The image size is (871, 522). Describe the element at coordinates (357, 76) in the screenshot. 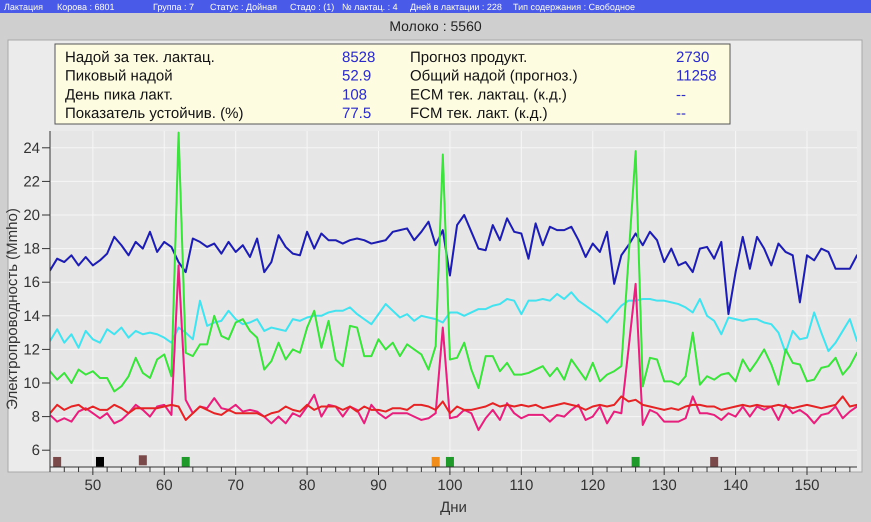

I see `text: 52.9` at that location.